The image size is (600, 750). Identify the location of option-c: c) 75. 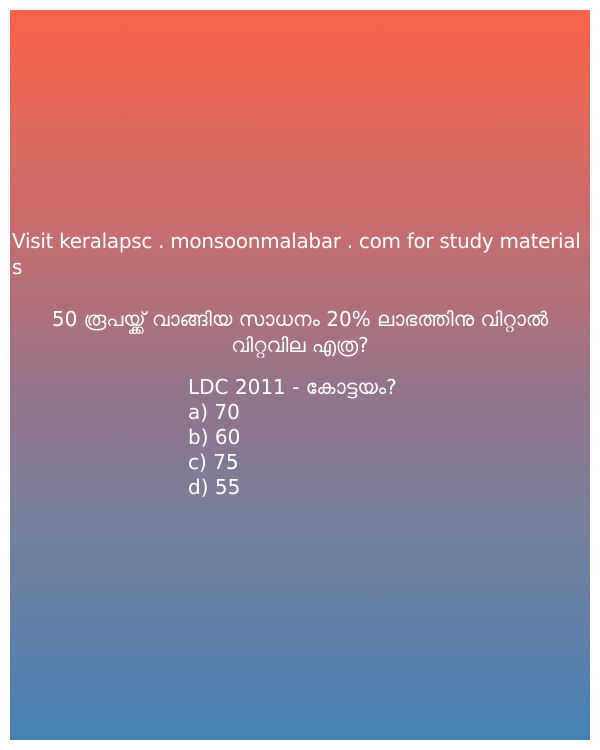
(213, 462).